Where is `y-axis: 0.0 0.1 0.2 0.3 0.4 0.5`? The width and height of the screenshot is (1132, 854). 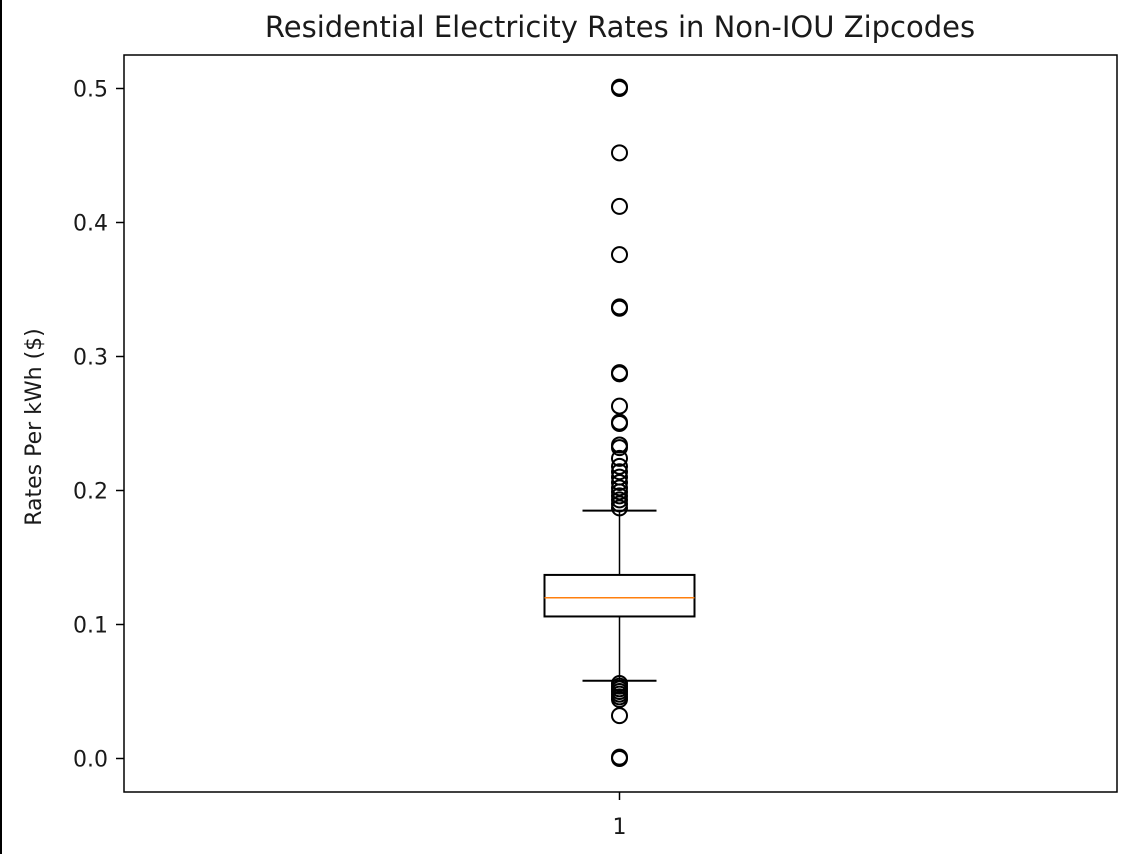
y-axis: 0.0 0.1 0.2 0.3 0.4 0.5 is located at coordinates (98, 425).